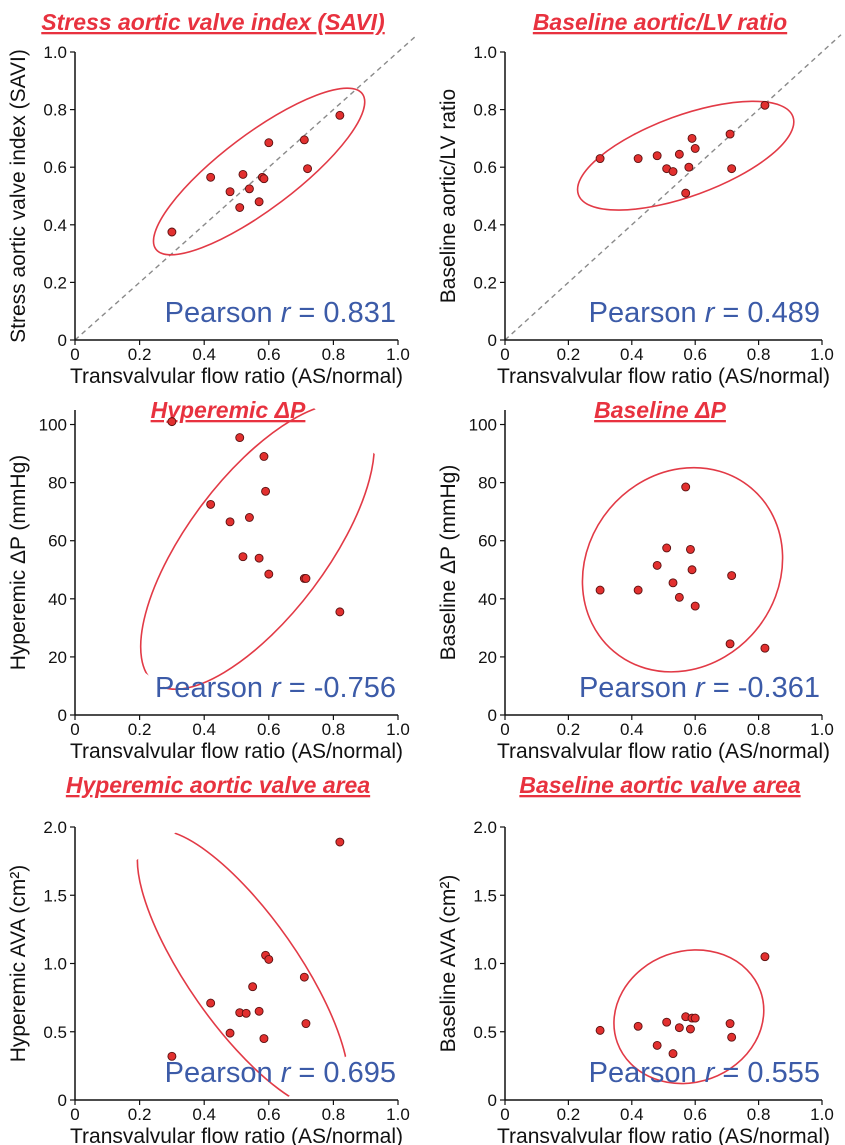  Describe the element at coordinates (55, 52) in the screenshot. I see `y-tick-label: 1.0` at that location.